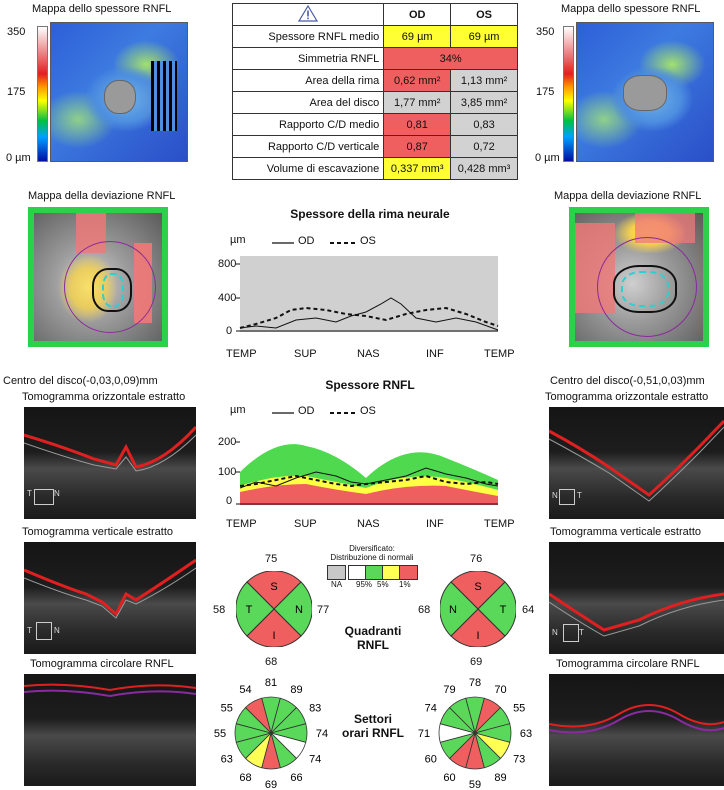 Image resolution: width=724 pixels, height=790 pixels. What do you see at coordinates (645, 289) in the screenshot?
I see `os-cup-outline` at bounding box center [645, 289].